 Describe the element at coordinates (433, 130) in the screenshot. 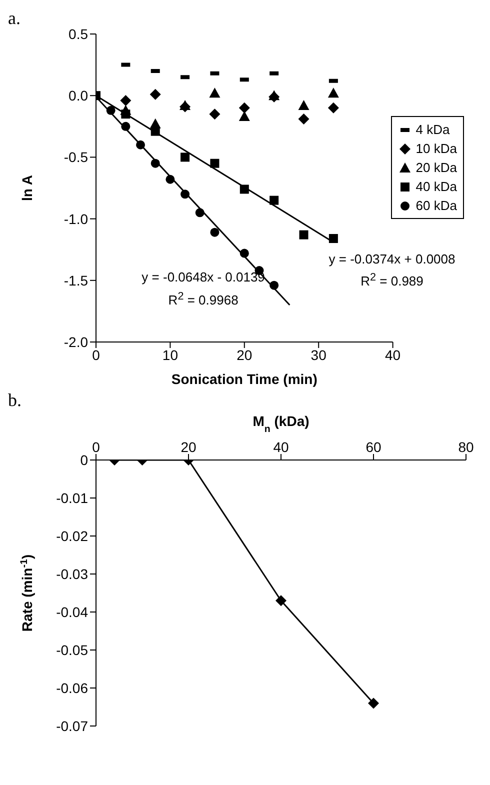

I see `legend-label: 4 kDa` at that location.